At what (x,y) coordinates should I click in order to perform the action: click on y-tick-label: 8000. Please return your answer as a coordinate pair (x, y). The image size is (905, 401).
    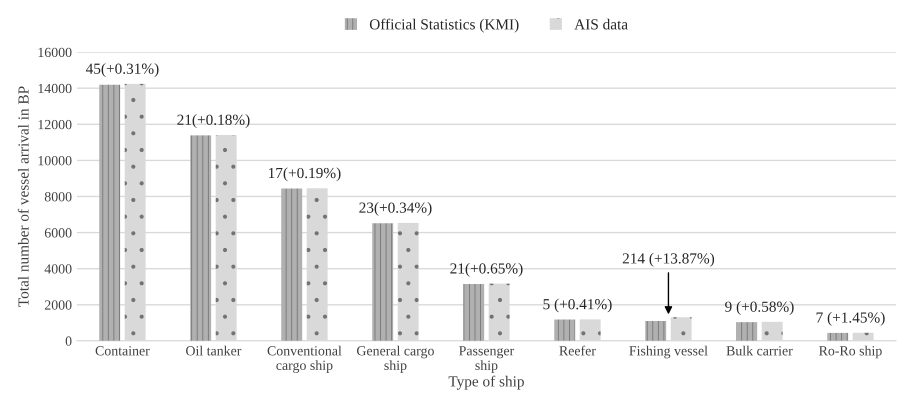
    Looking at the image, I should click on (58, 197).